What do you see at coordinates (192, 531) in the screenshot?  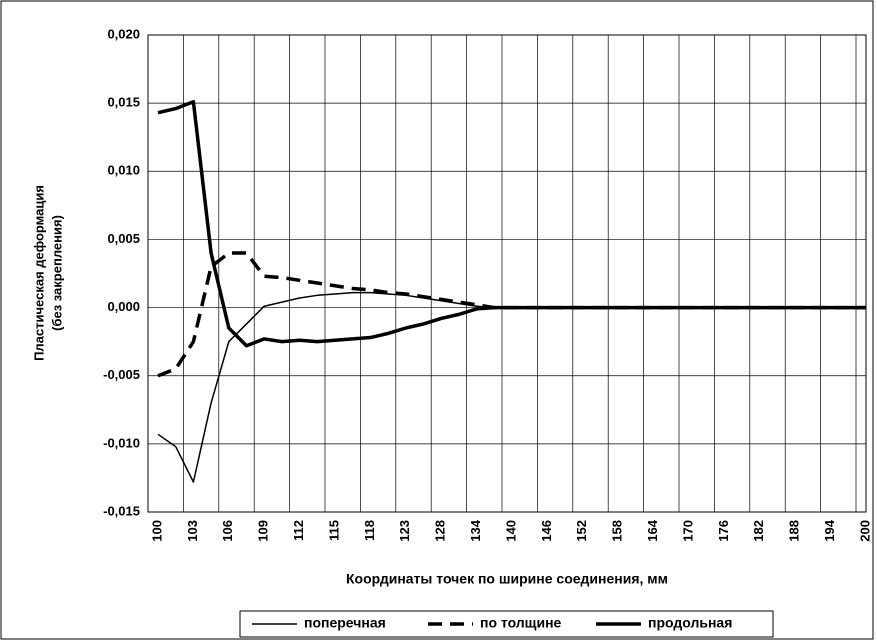 I see `x-tick-label: 103` at bounding box center [192, 531].